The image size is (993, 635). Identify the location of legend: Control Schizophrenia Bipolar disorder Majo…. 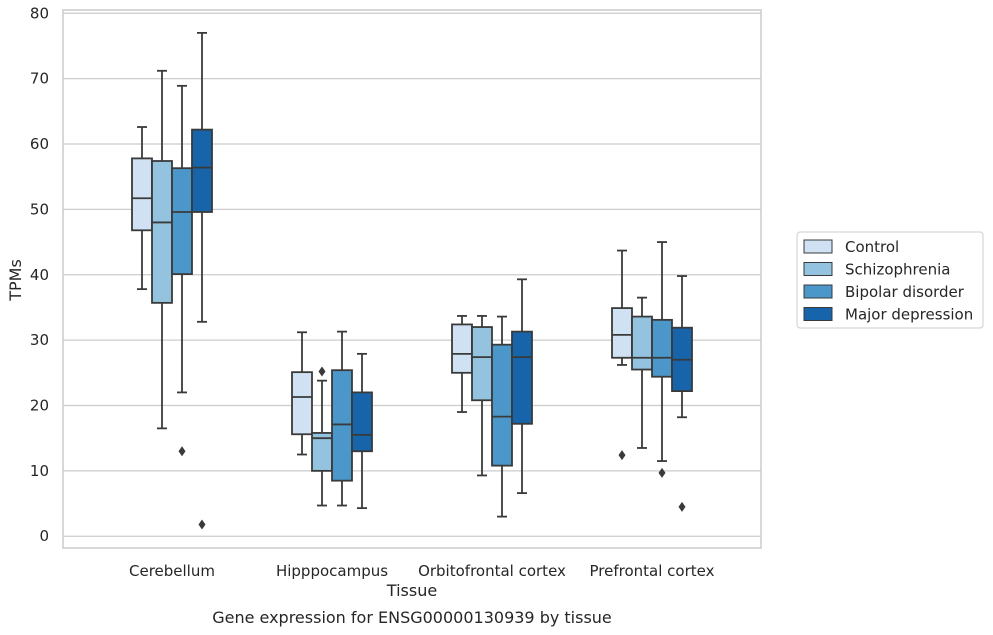
(890, 280).